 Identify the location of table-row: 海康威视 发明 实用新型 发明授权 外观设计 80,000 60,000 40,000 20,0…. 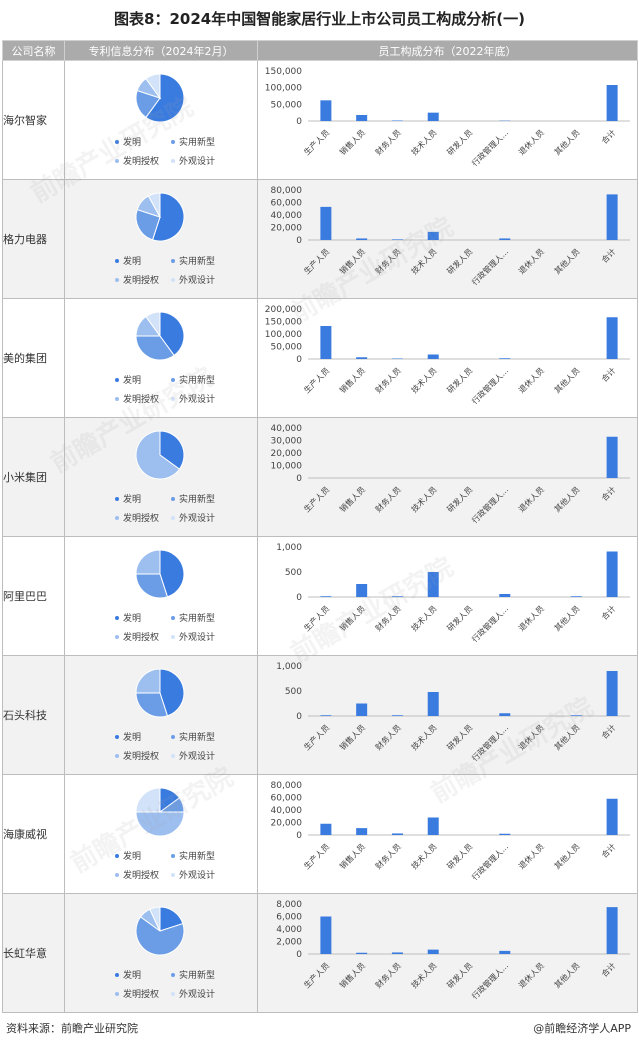
(320, 834).